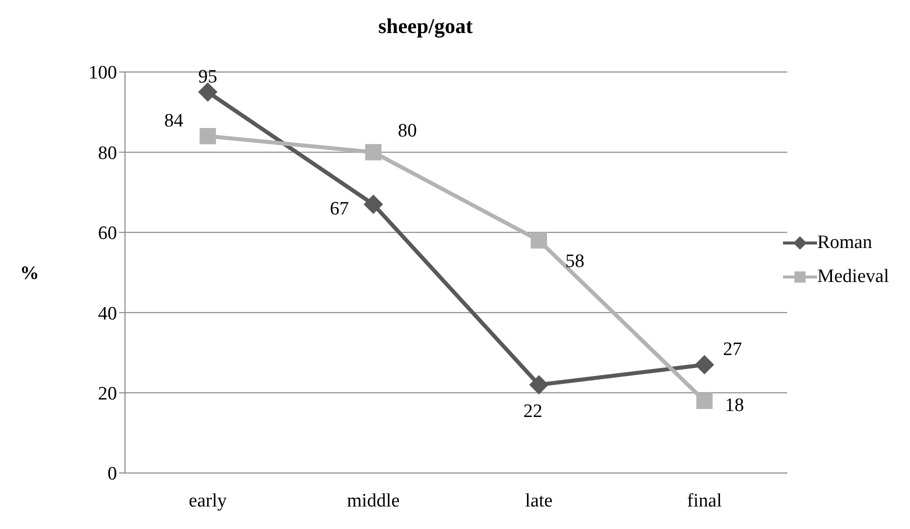 Image resolution: width=910 pixels, height=529 pixels. What do you see at coordinates (373, 501) in the screenshot?
I see `x-tick-label: middle` at bounding box center [373, 501].